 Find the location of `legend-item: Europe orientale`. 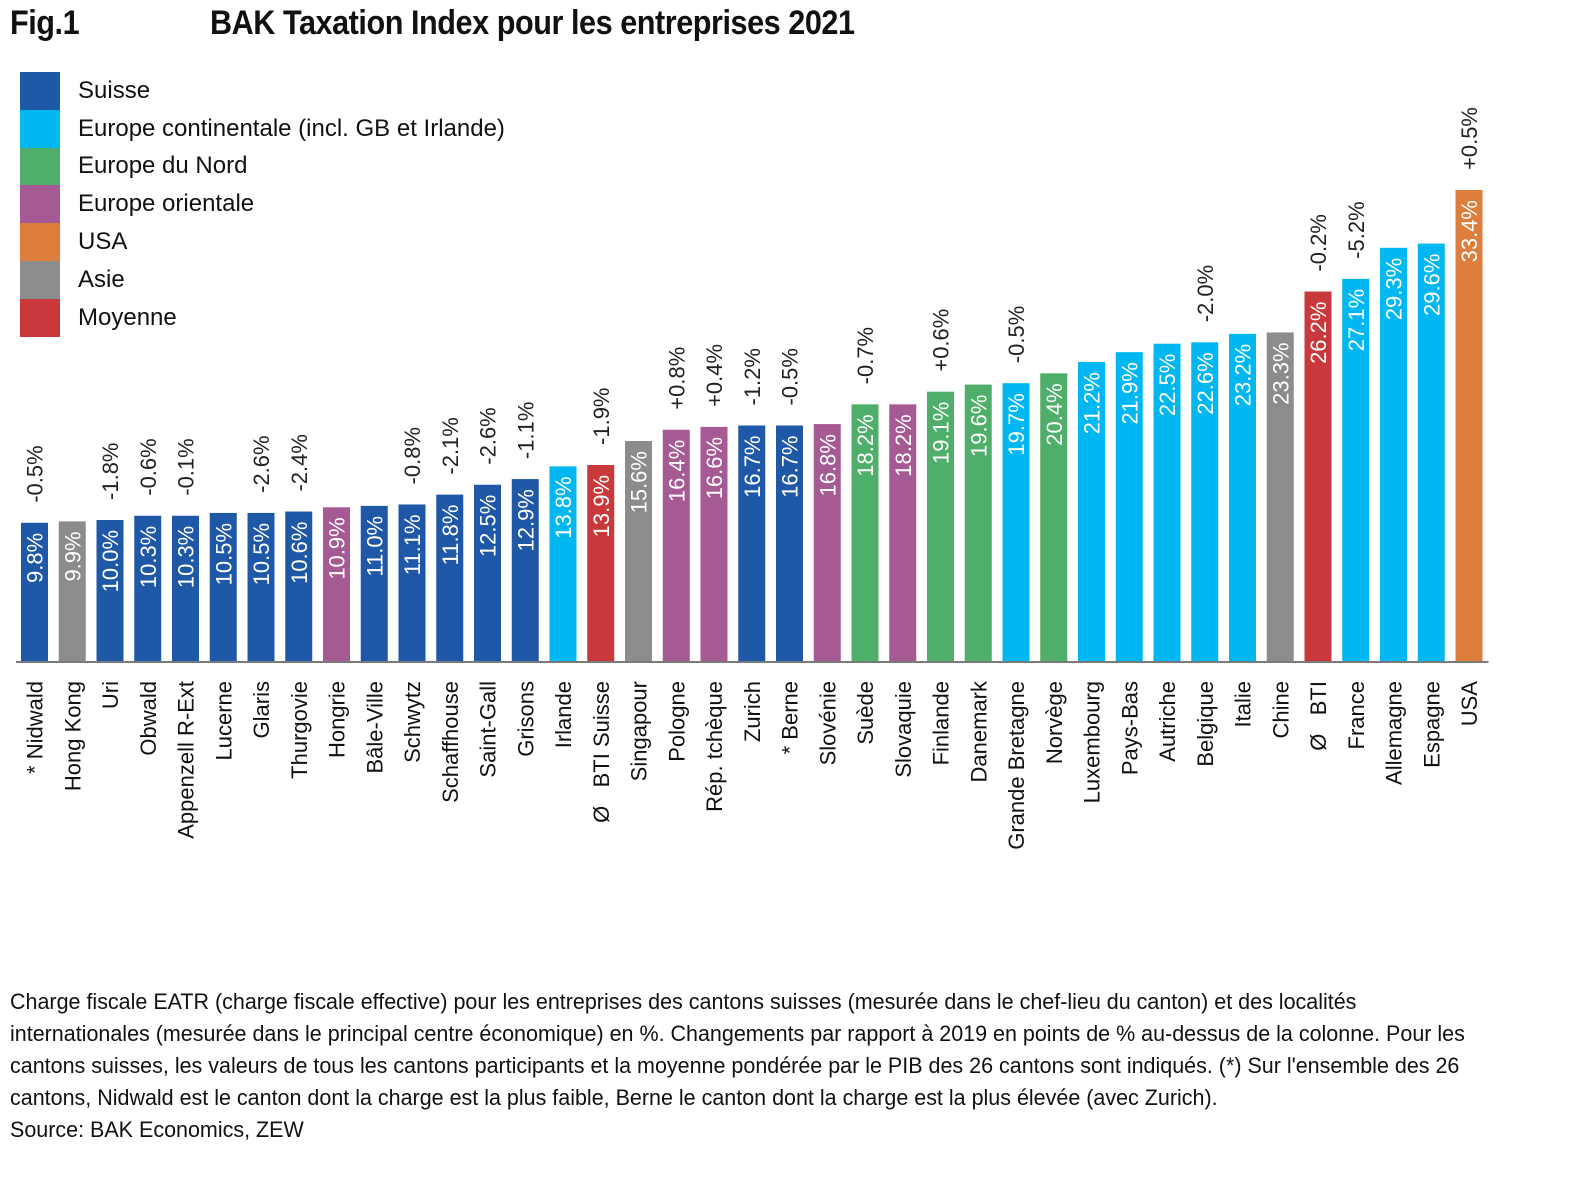

legend-item: Europe orientale is located at coordinates (262, 204).